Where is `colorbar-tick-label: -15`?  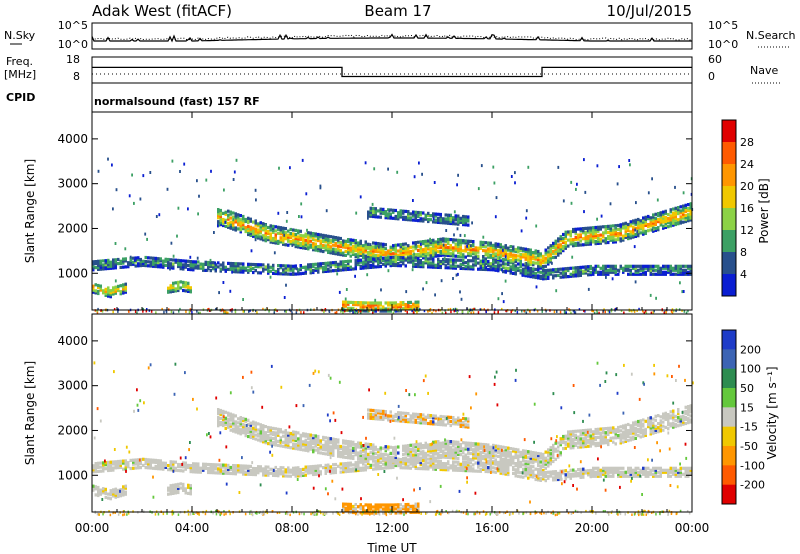
colorbar-tick-label: -15 is located at coordinates (749, 427).